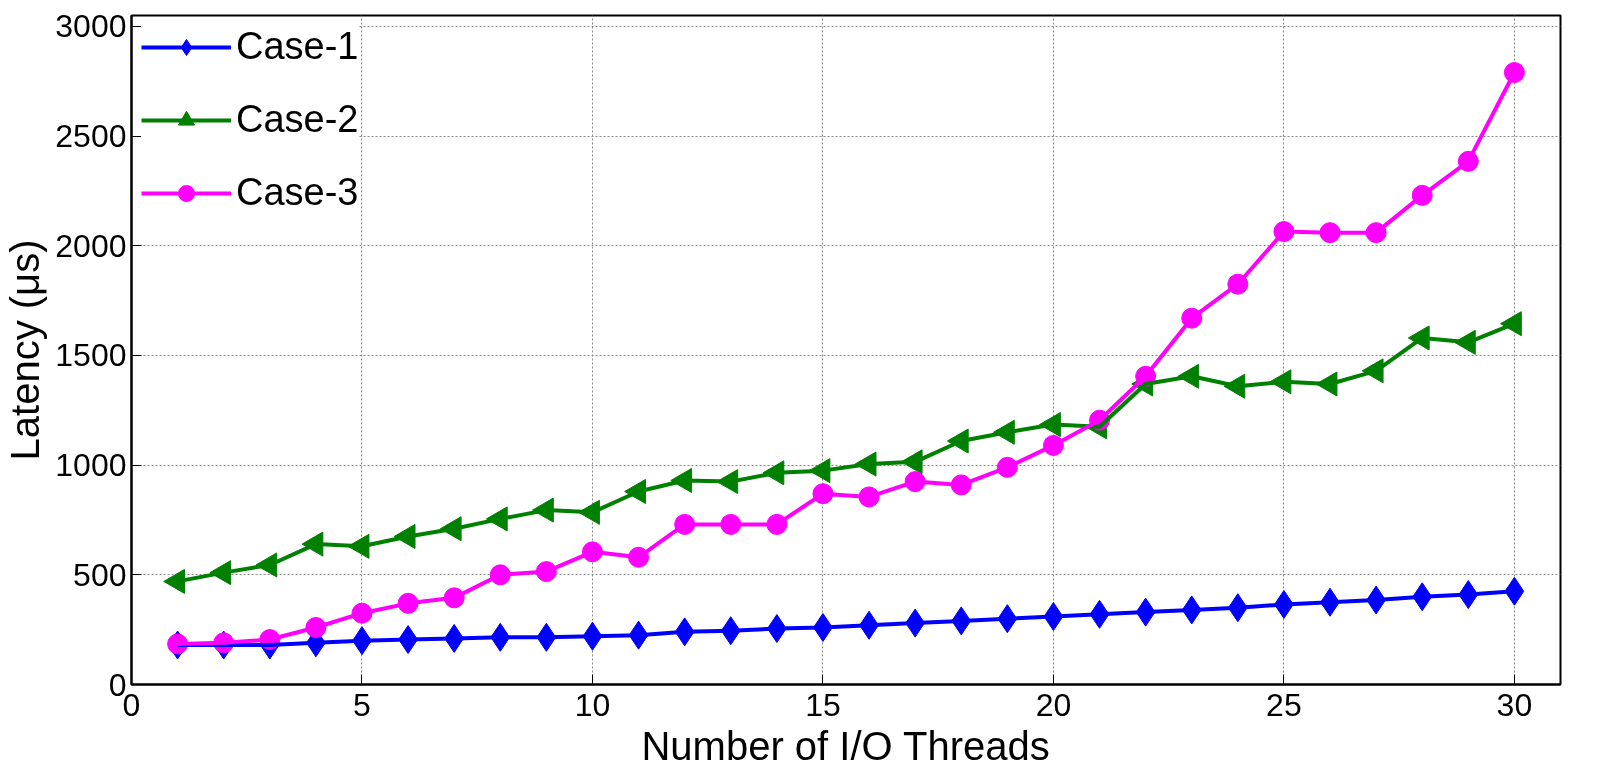 Image resolution: width=1620 pixels, height=776 pixels. Describe the element at coordinates (1514, 704) in the screenshot. I see `x-tick-label: 30` at that location.